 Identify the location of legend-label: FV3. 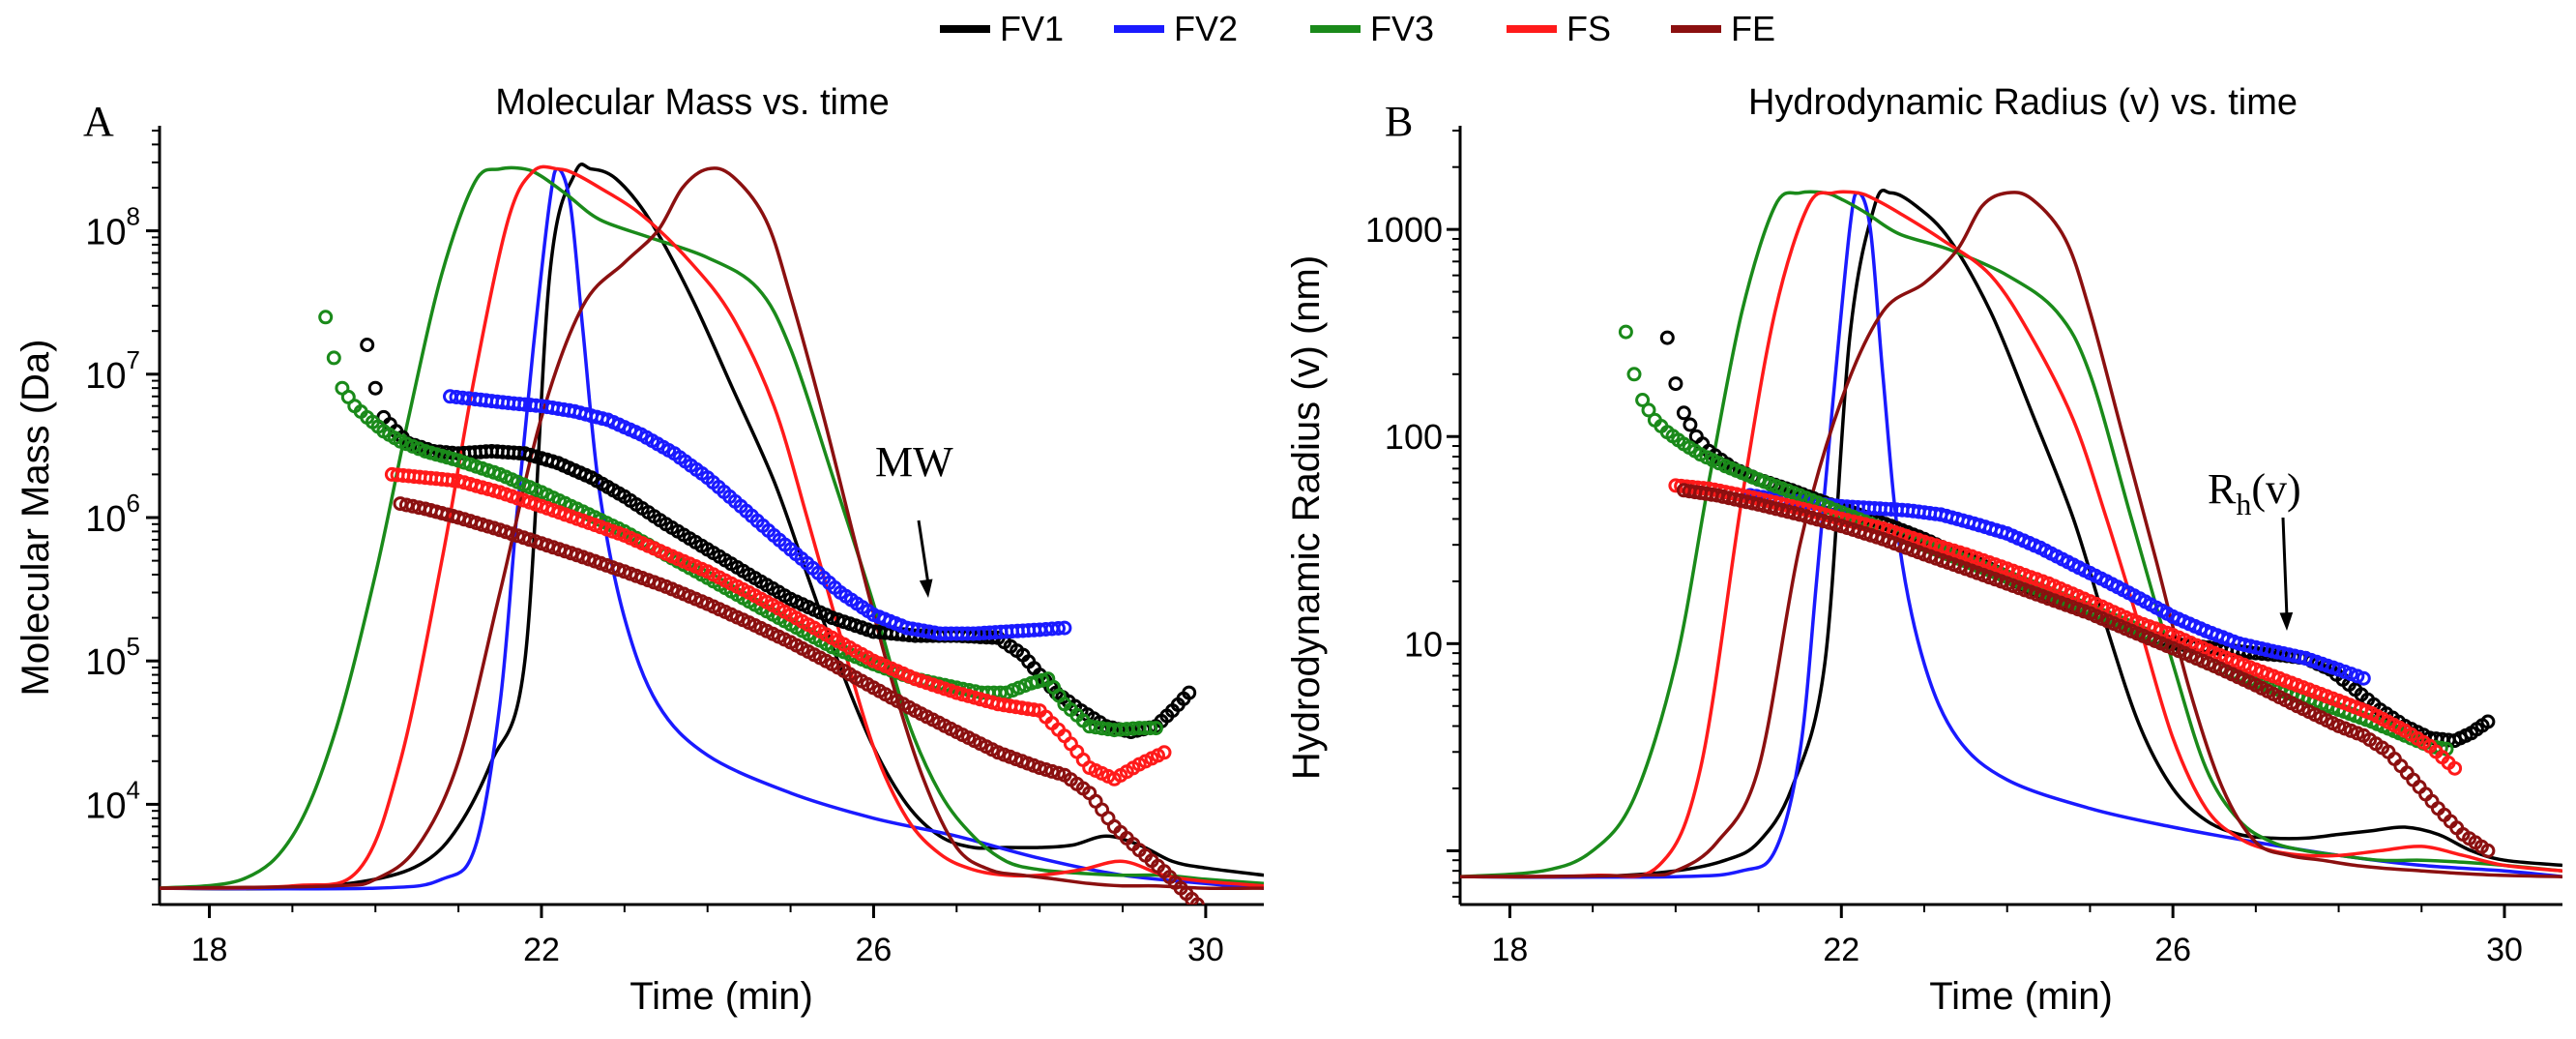
(1402, 28).